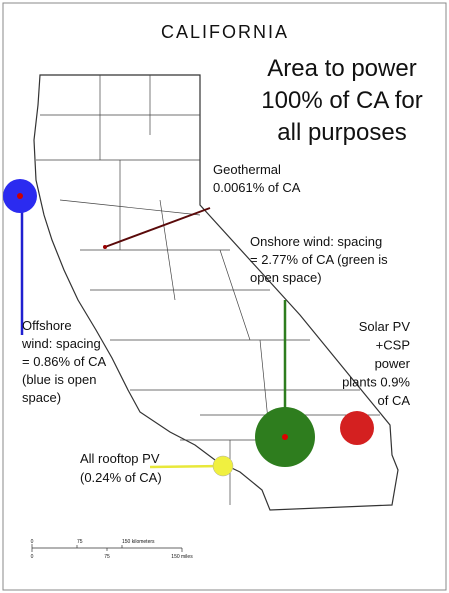  I want to click on annotation-line: (0.24% of CA), so click(121, 477).